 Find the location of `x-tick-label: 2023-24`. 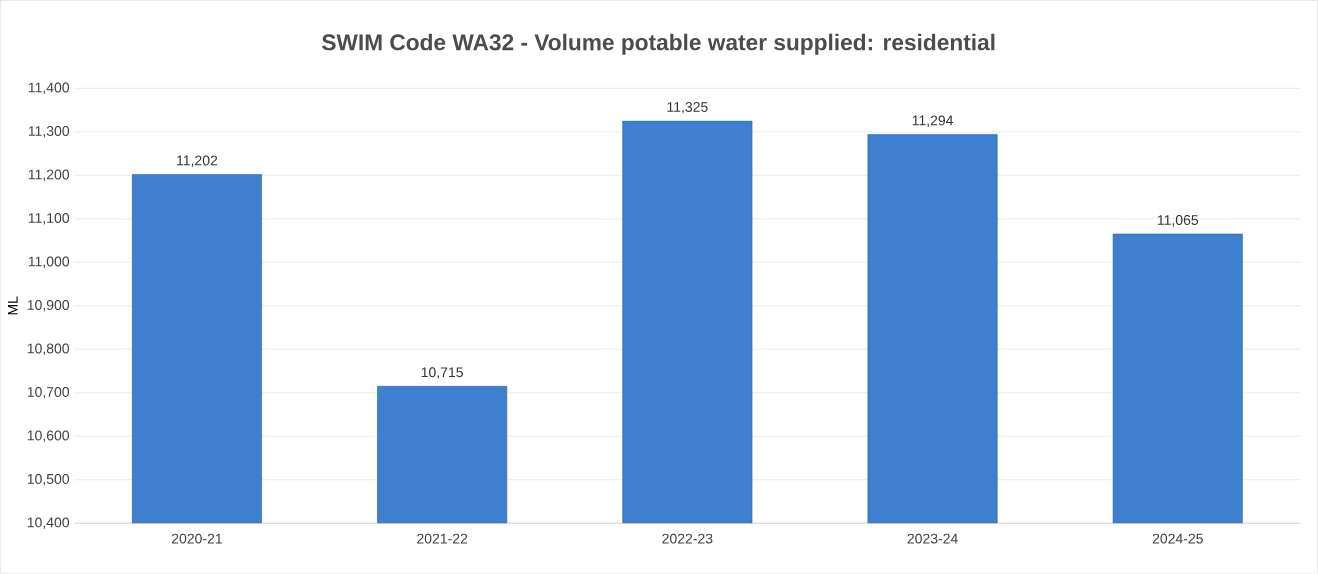

x-tick-label: 2023-24 is located at coordinates (932, 538).